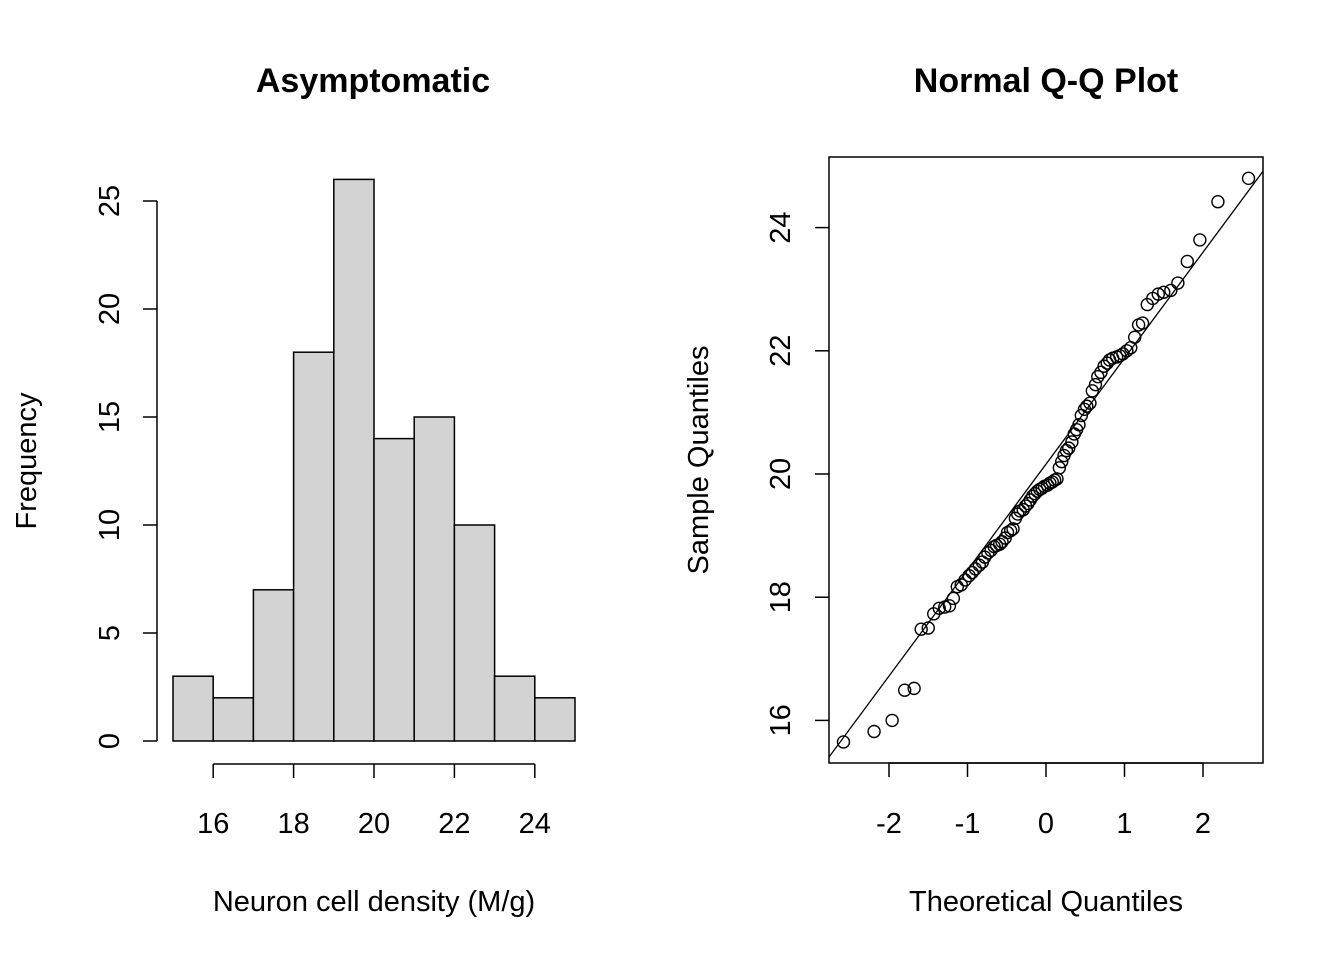 The image size is (1344, 960). I want to click on histogram-title: Asymptomatic, so click(373, 81).